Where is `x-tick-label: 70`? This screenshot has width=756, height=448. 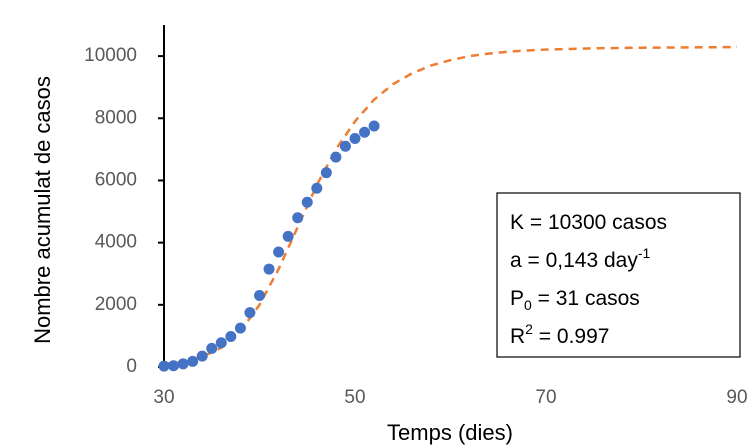 x-tick-label: 70 is located at coordinates (545, 397).